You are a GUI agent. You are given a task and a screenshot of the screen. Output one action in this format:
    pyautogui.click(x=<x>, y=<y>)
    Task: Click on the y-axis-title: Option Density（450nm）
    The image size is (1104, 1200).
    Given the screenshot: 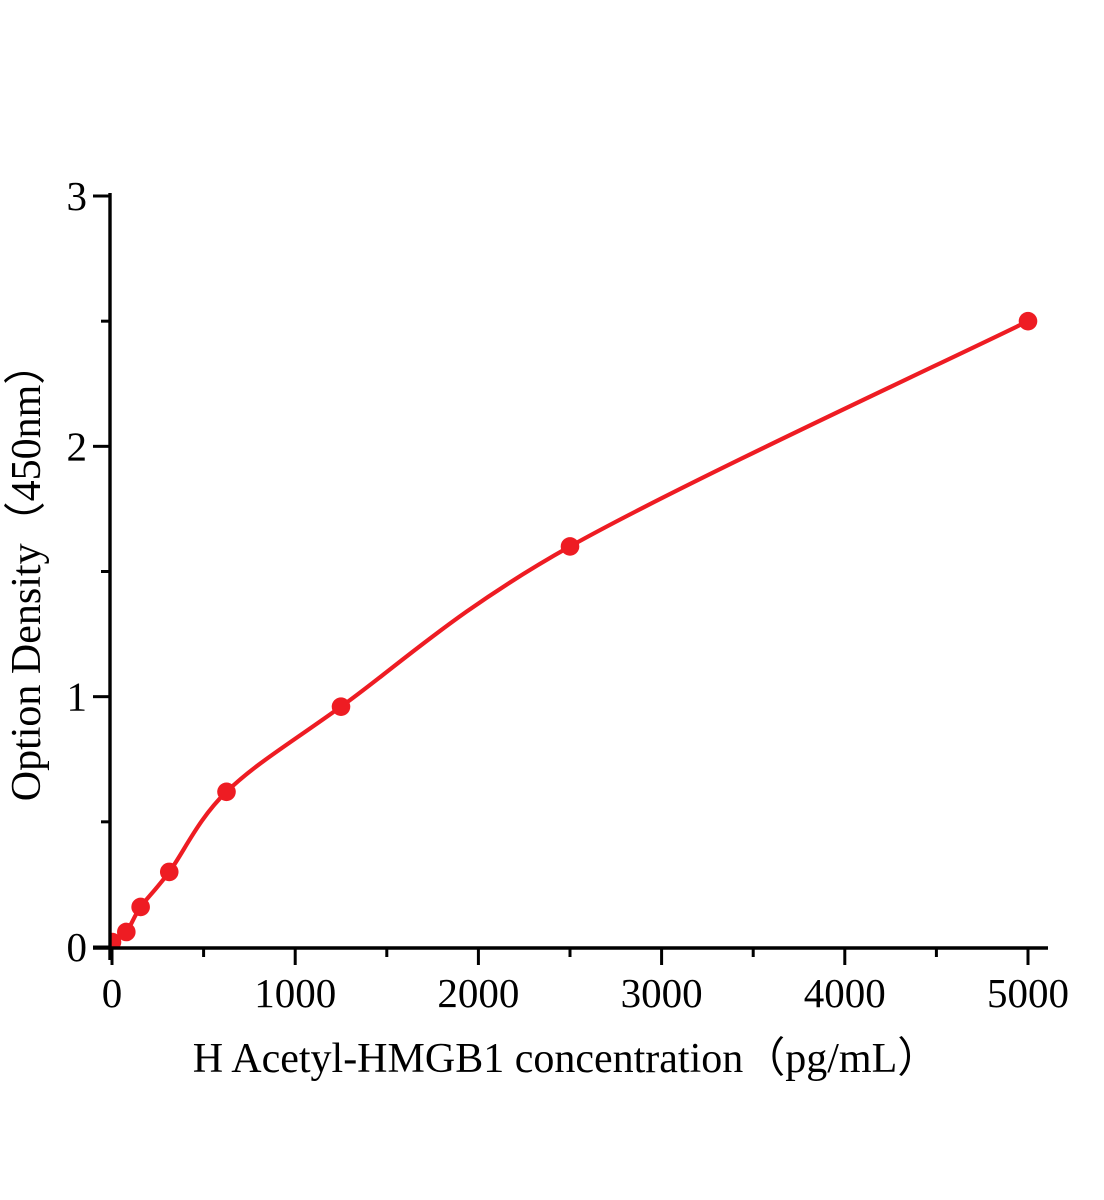 What is the action you would take?
    pyautogui.click(x=27, y=572)
    